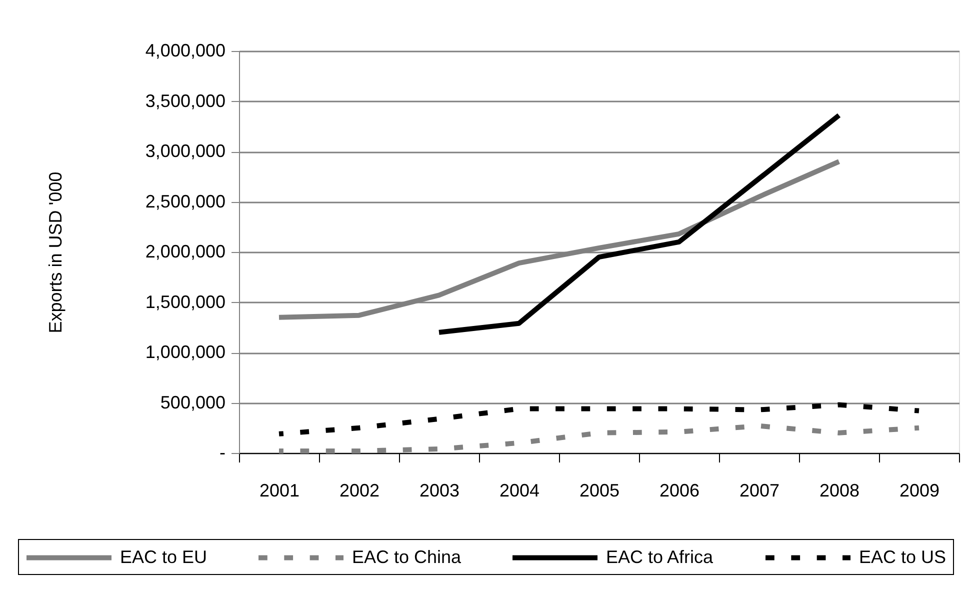 This screenshot has height=594, width=967. What do you see at coordinates (839, 490) in the screenshot?
I see `x-tick-label: 2008` at bounding box center [839, 490].